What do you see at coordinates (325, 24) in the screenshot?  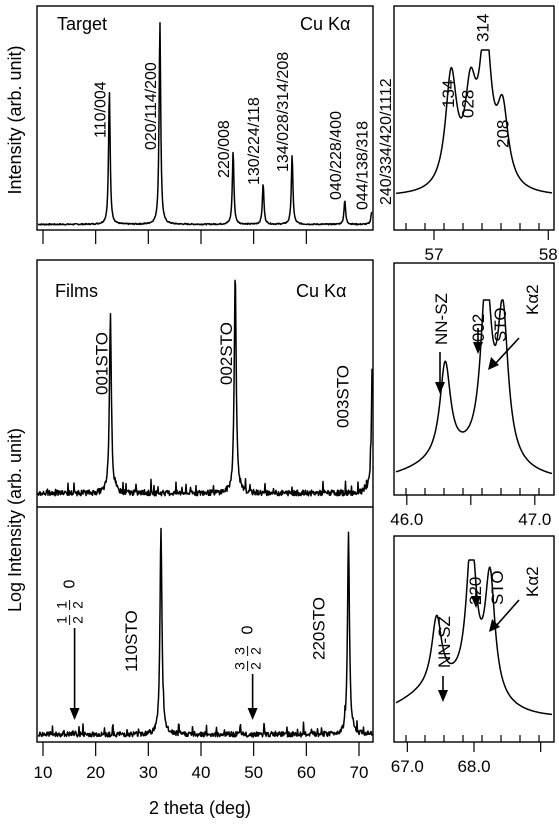 I see `target-source-label: Cu Kα` at bounding box center [325, 24].